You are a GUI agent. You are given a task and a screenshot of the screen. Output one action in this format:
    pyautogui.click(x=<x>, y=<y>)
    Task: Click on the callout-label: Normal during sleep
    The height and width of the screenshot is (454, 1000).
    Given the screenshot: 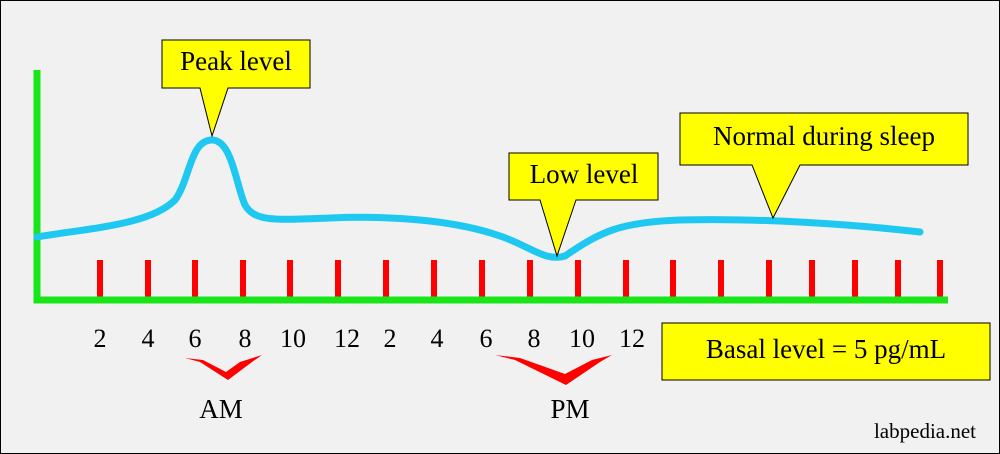 What is the action you would take?
    pyautogui.click(x=824, y=136)
    